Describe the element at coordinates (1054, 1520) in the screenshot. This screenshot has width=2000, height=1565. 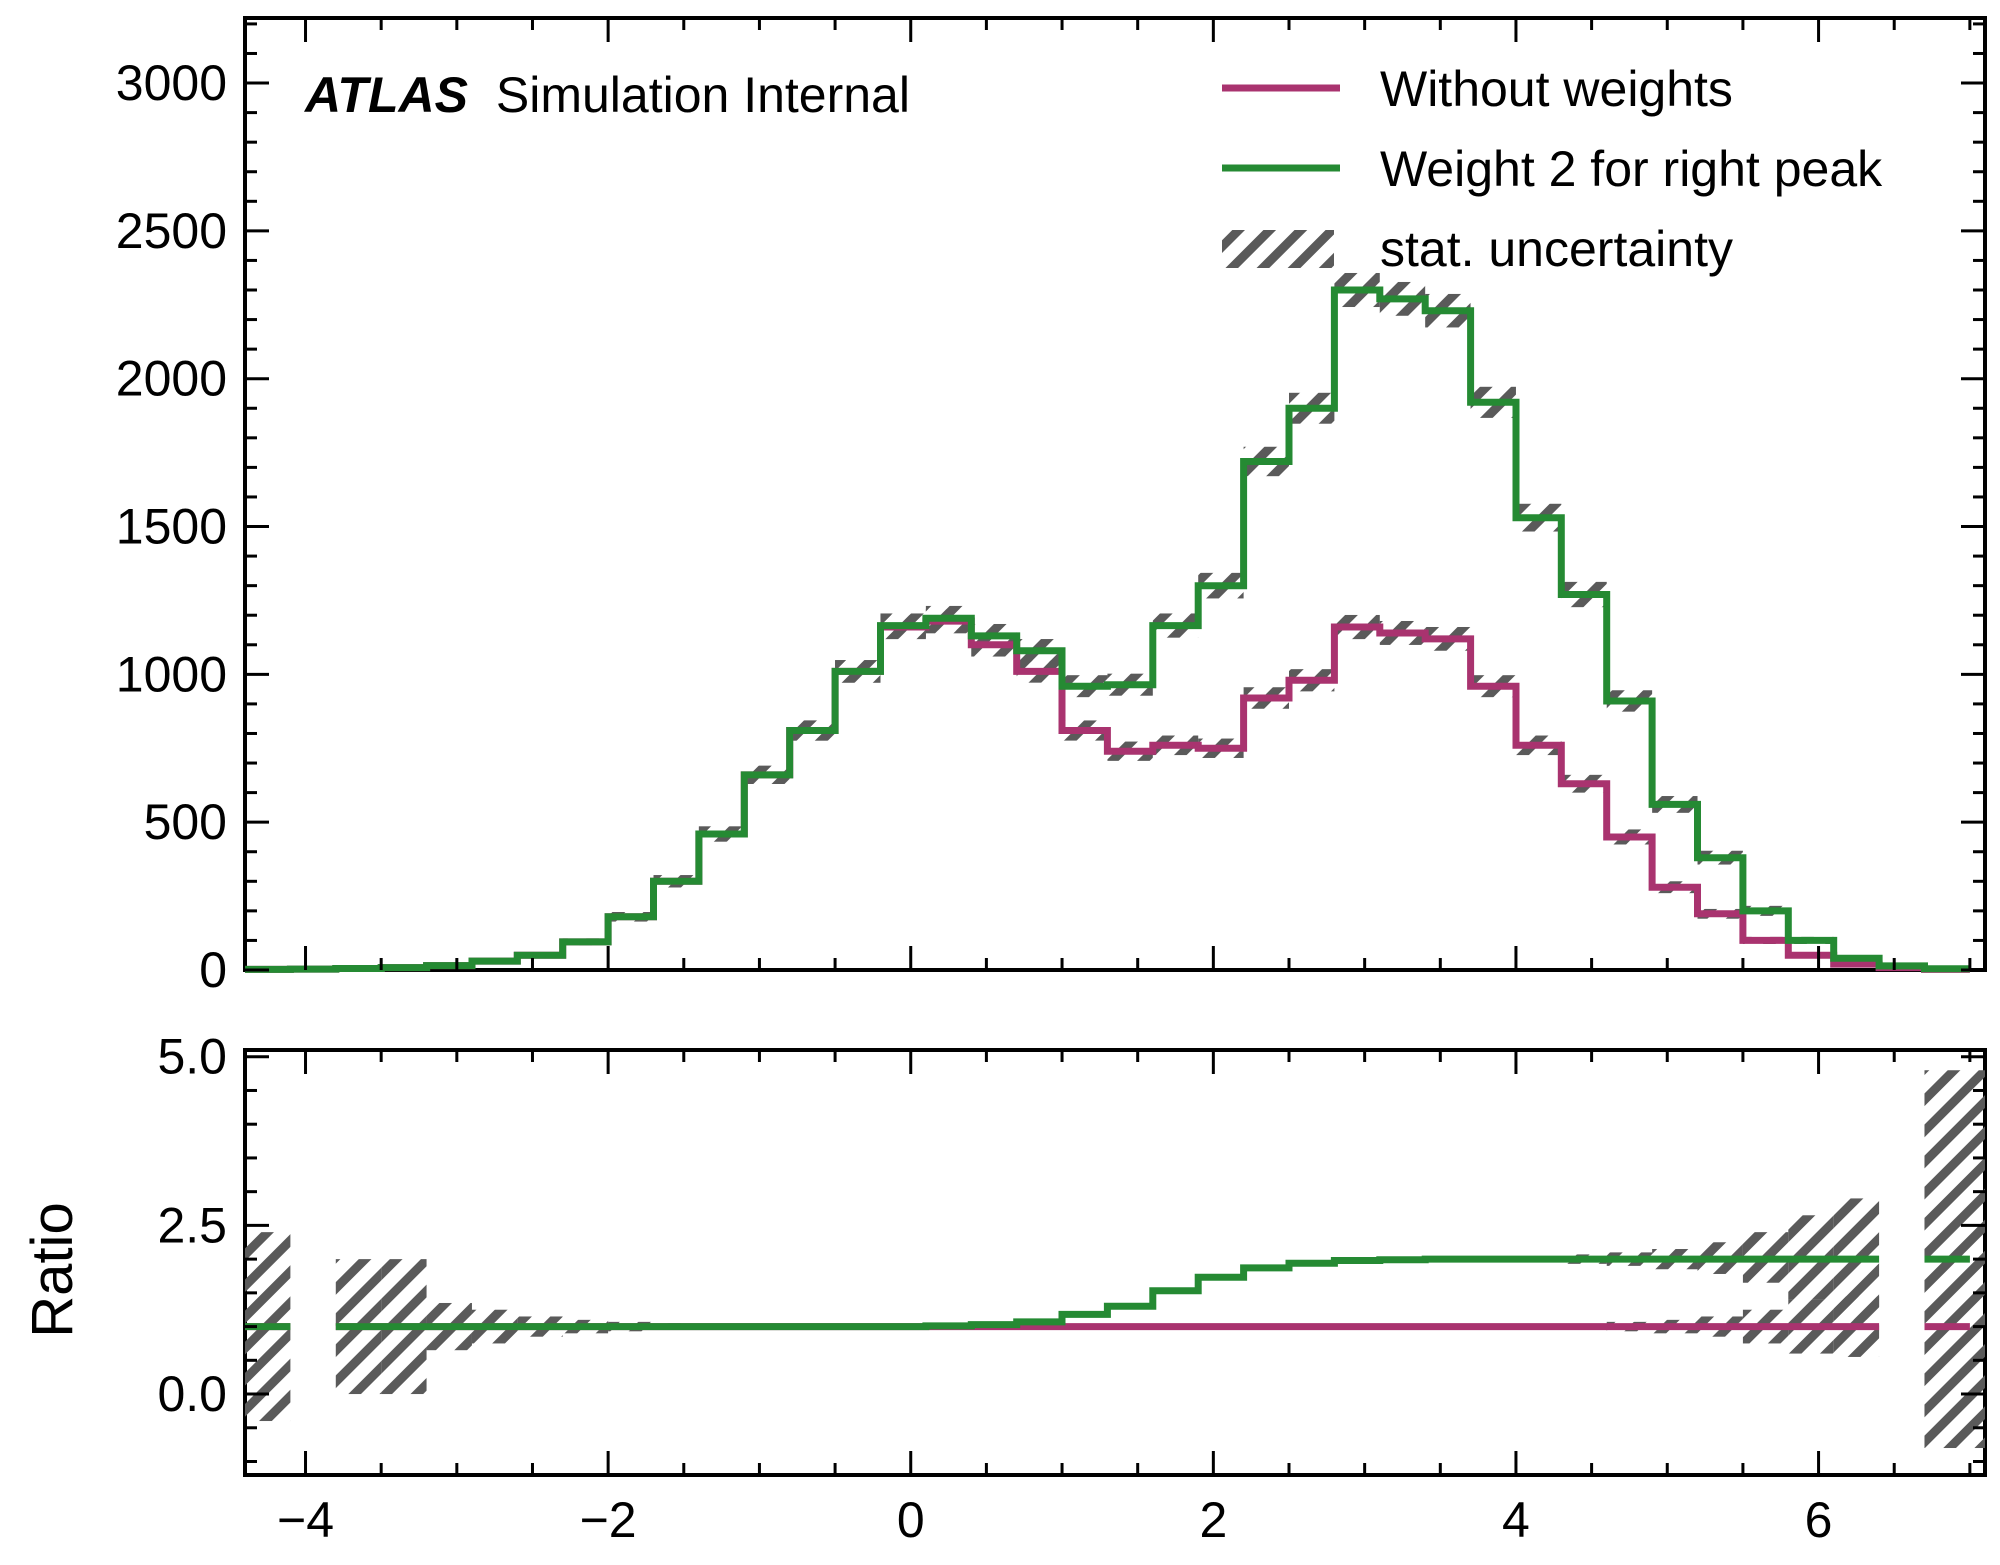
I see `x-tick-labels: −4 −2 0 2 4 6` at that location.